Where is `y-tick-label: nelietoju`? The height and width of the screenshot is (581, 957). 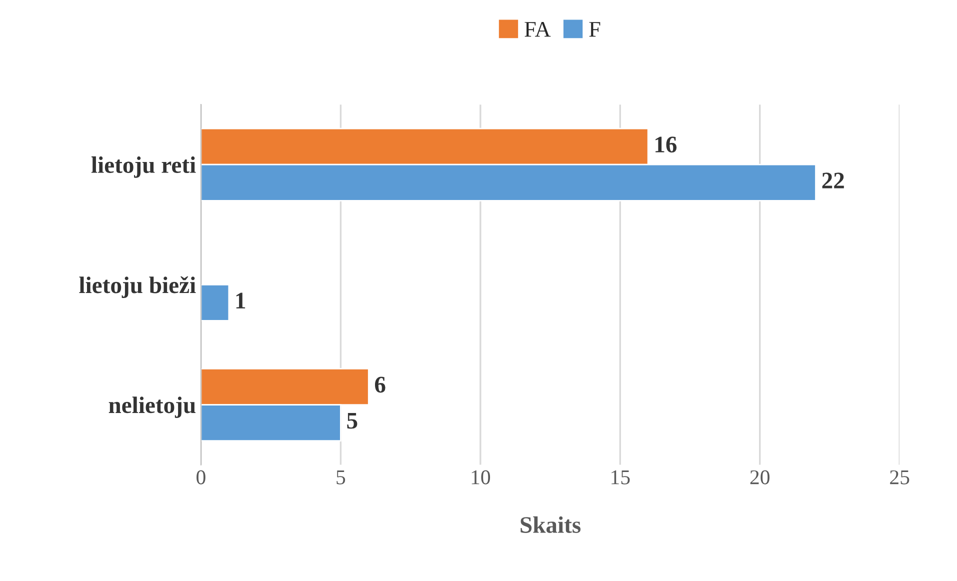 y-tick-label: nelietoju is located at coordinates (152, 407).